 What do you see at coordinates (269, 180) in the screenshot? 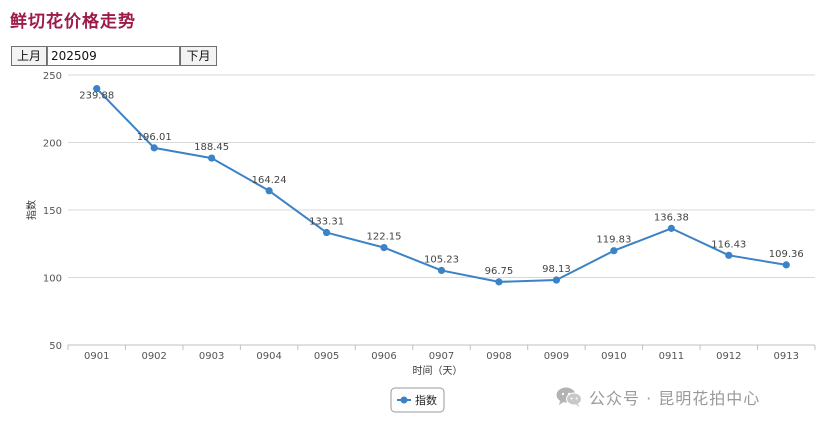
I see `data-label: 164.24` at bounding box center [269, 180].